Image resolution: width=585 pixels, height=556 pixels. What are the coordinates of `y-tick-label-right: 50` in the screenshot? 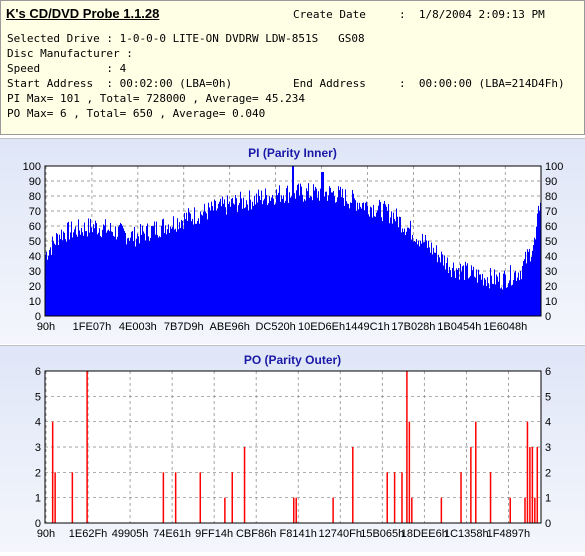 It's located at (551, 242).